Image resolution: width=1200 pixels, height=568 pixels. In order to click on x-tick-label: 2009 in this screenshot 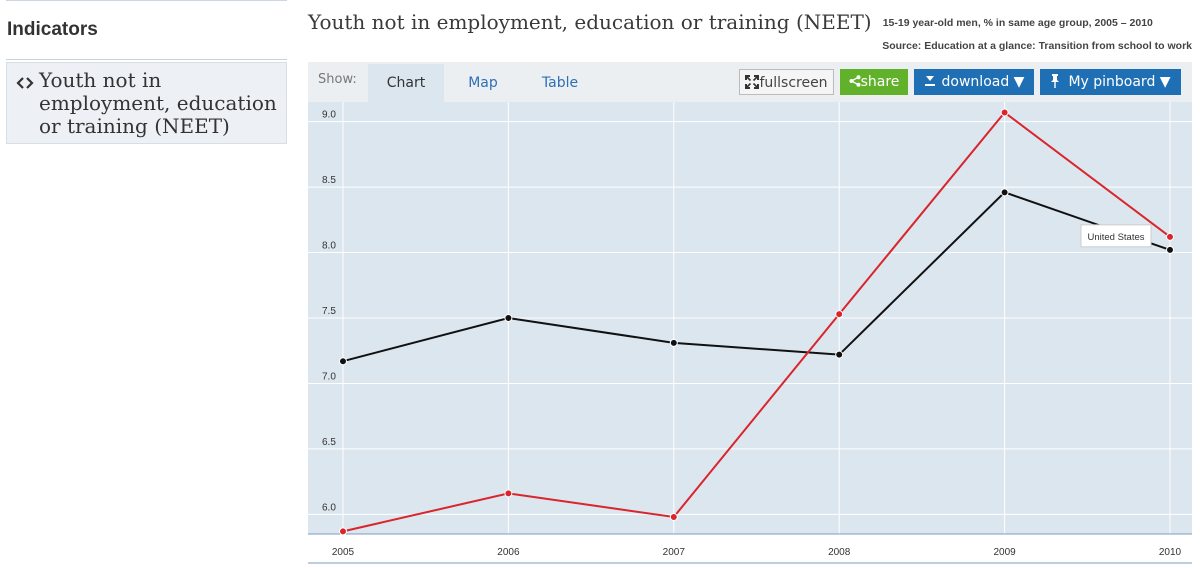, I will do `click(1004, 552)`.